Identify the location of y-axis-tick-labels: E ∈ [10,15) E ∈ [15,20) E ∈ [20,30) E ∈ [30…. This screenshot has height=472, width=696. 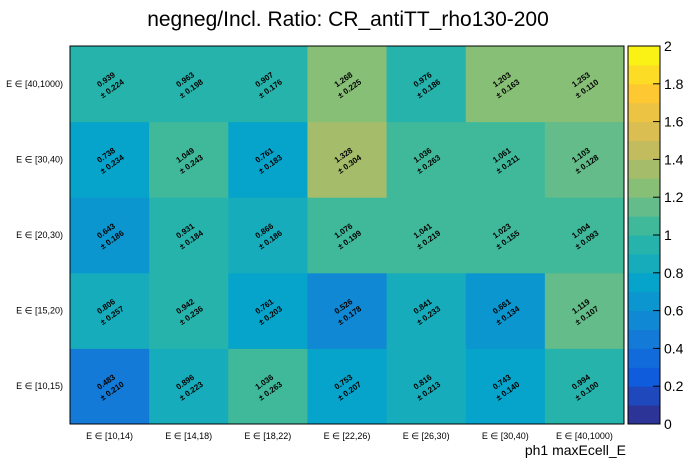
(34, 235).